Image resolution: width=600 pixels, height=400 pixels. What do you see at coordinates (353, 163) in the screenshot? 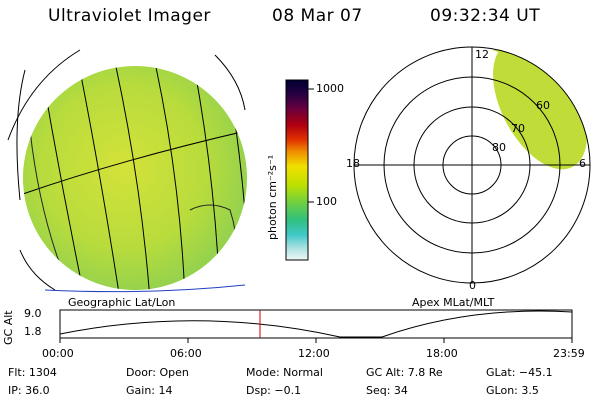
I see `mlt-label-18: 18` at bounding box center [353, 163].